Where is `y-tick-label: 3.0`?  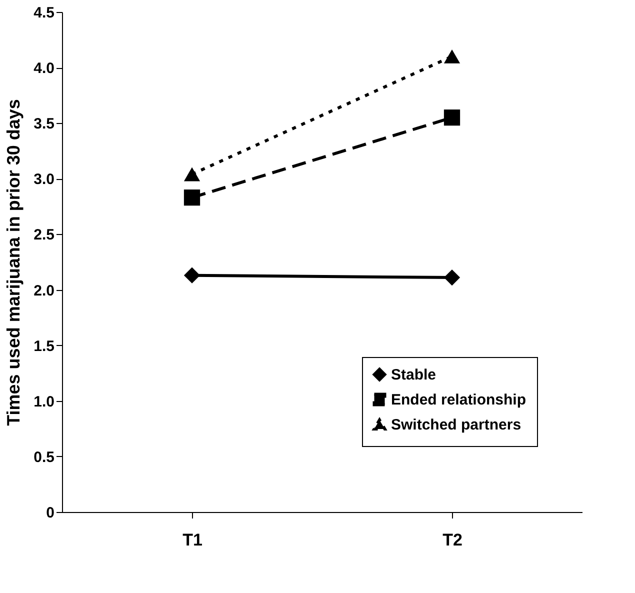 y-tick-label: 3.0 is located at coordinates (44, 179).